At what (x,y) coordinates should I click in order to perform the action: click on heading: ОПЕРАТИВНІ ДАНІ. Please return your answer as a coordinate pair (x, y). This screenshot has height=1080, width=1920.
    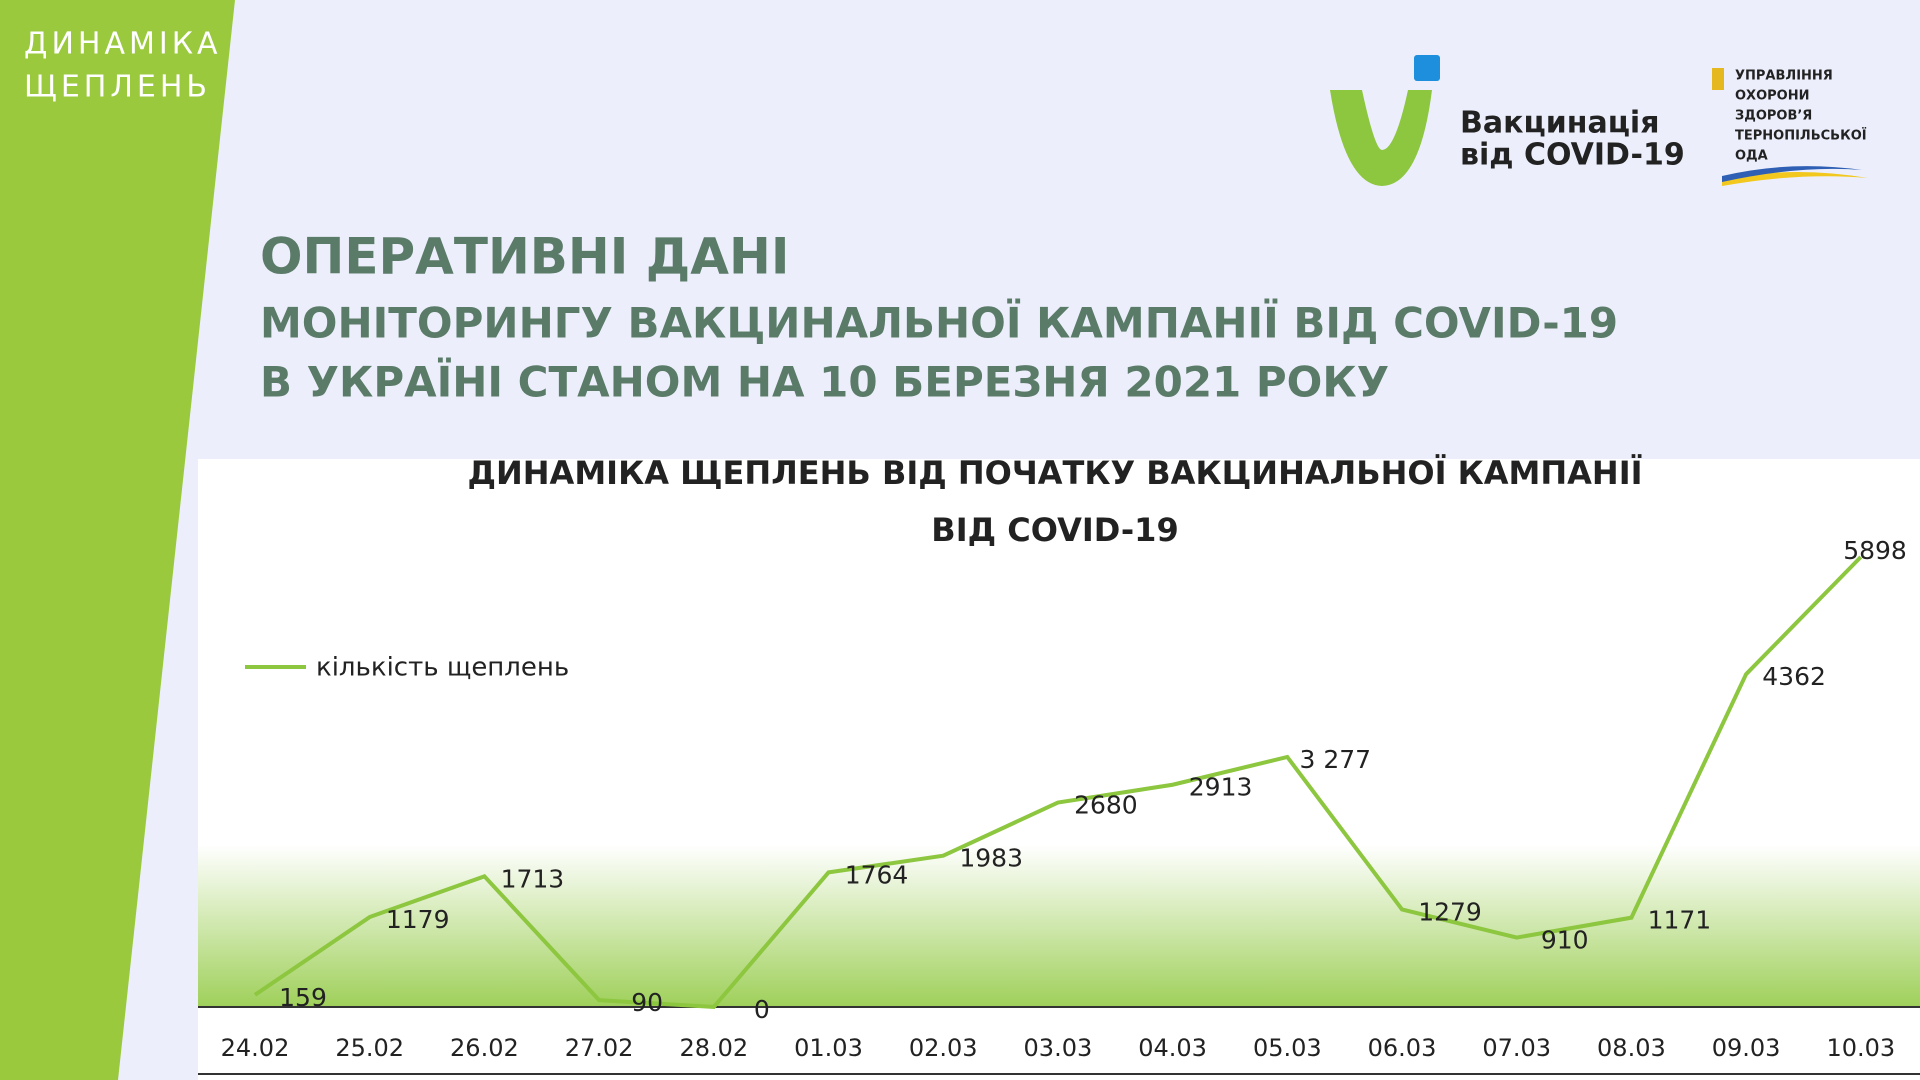
    Looking at the image, I should click on (524, 257).